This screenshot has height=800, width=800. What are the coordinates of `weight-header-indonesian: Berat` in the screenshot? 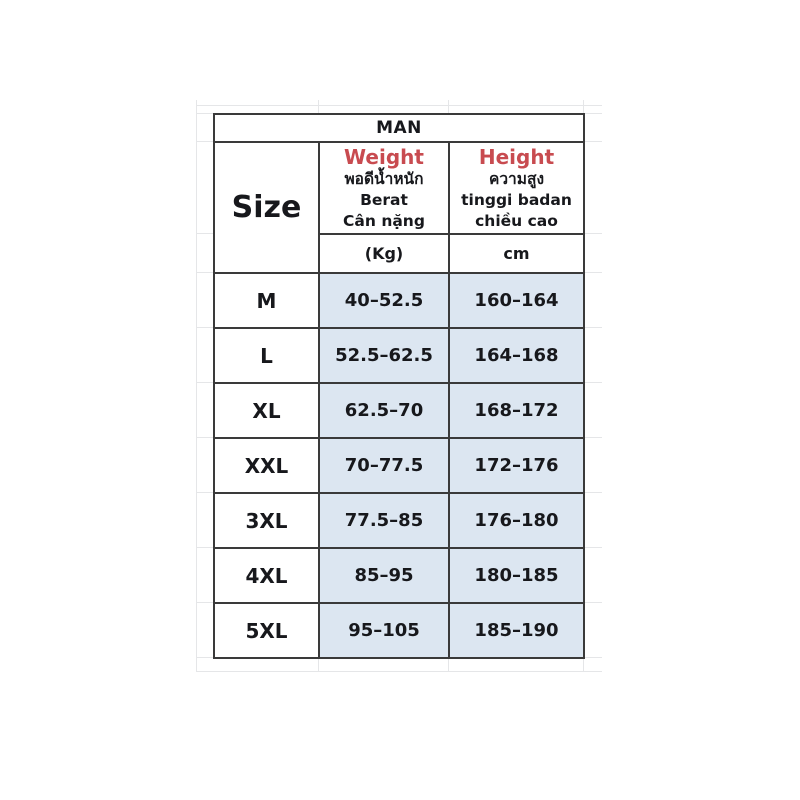 It's located at (384, 199).